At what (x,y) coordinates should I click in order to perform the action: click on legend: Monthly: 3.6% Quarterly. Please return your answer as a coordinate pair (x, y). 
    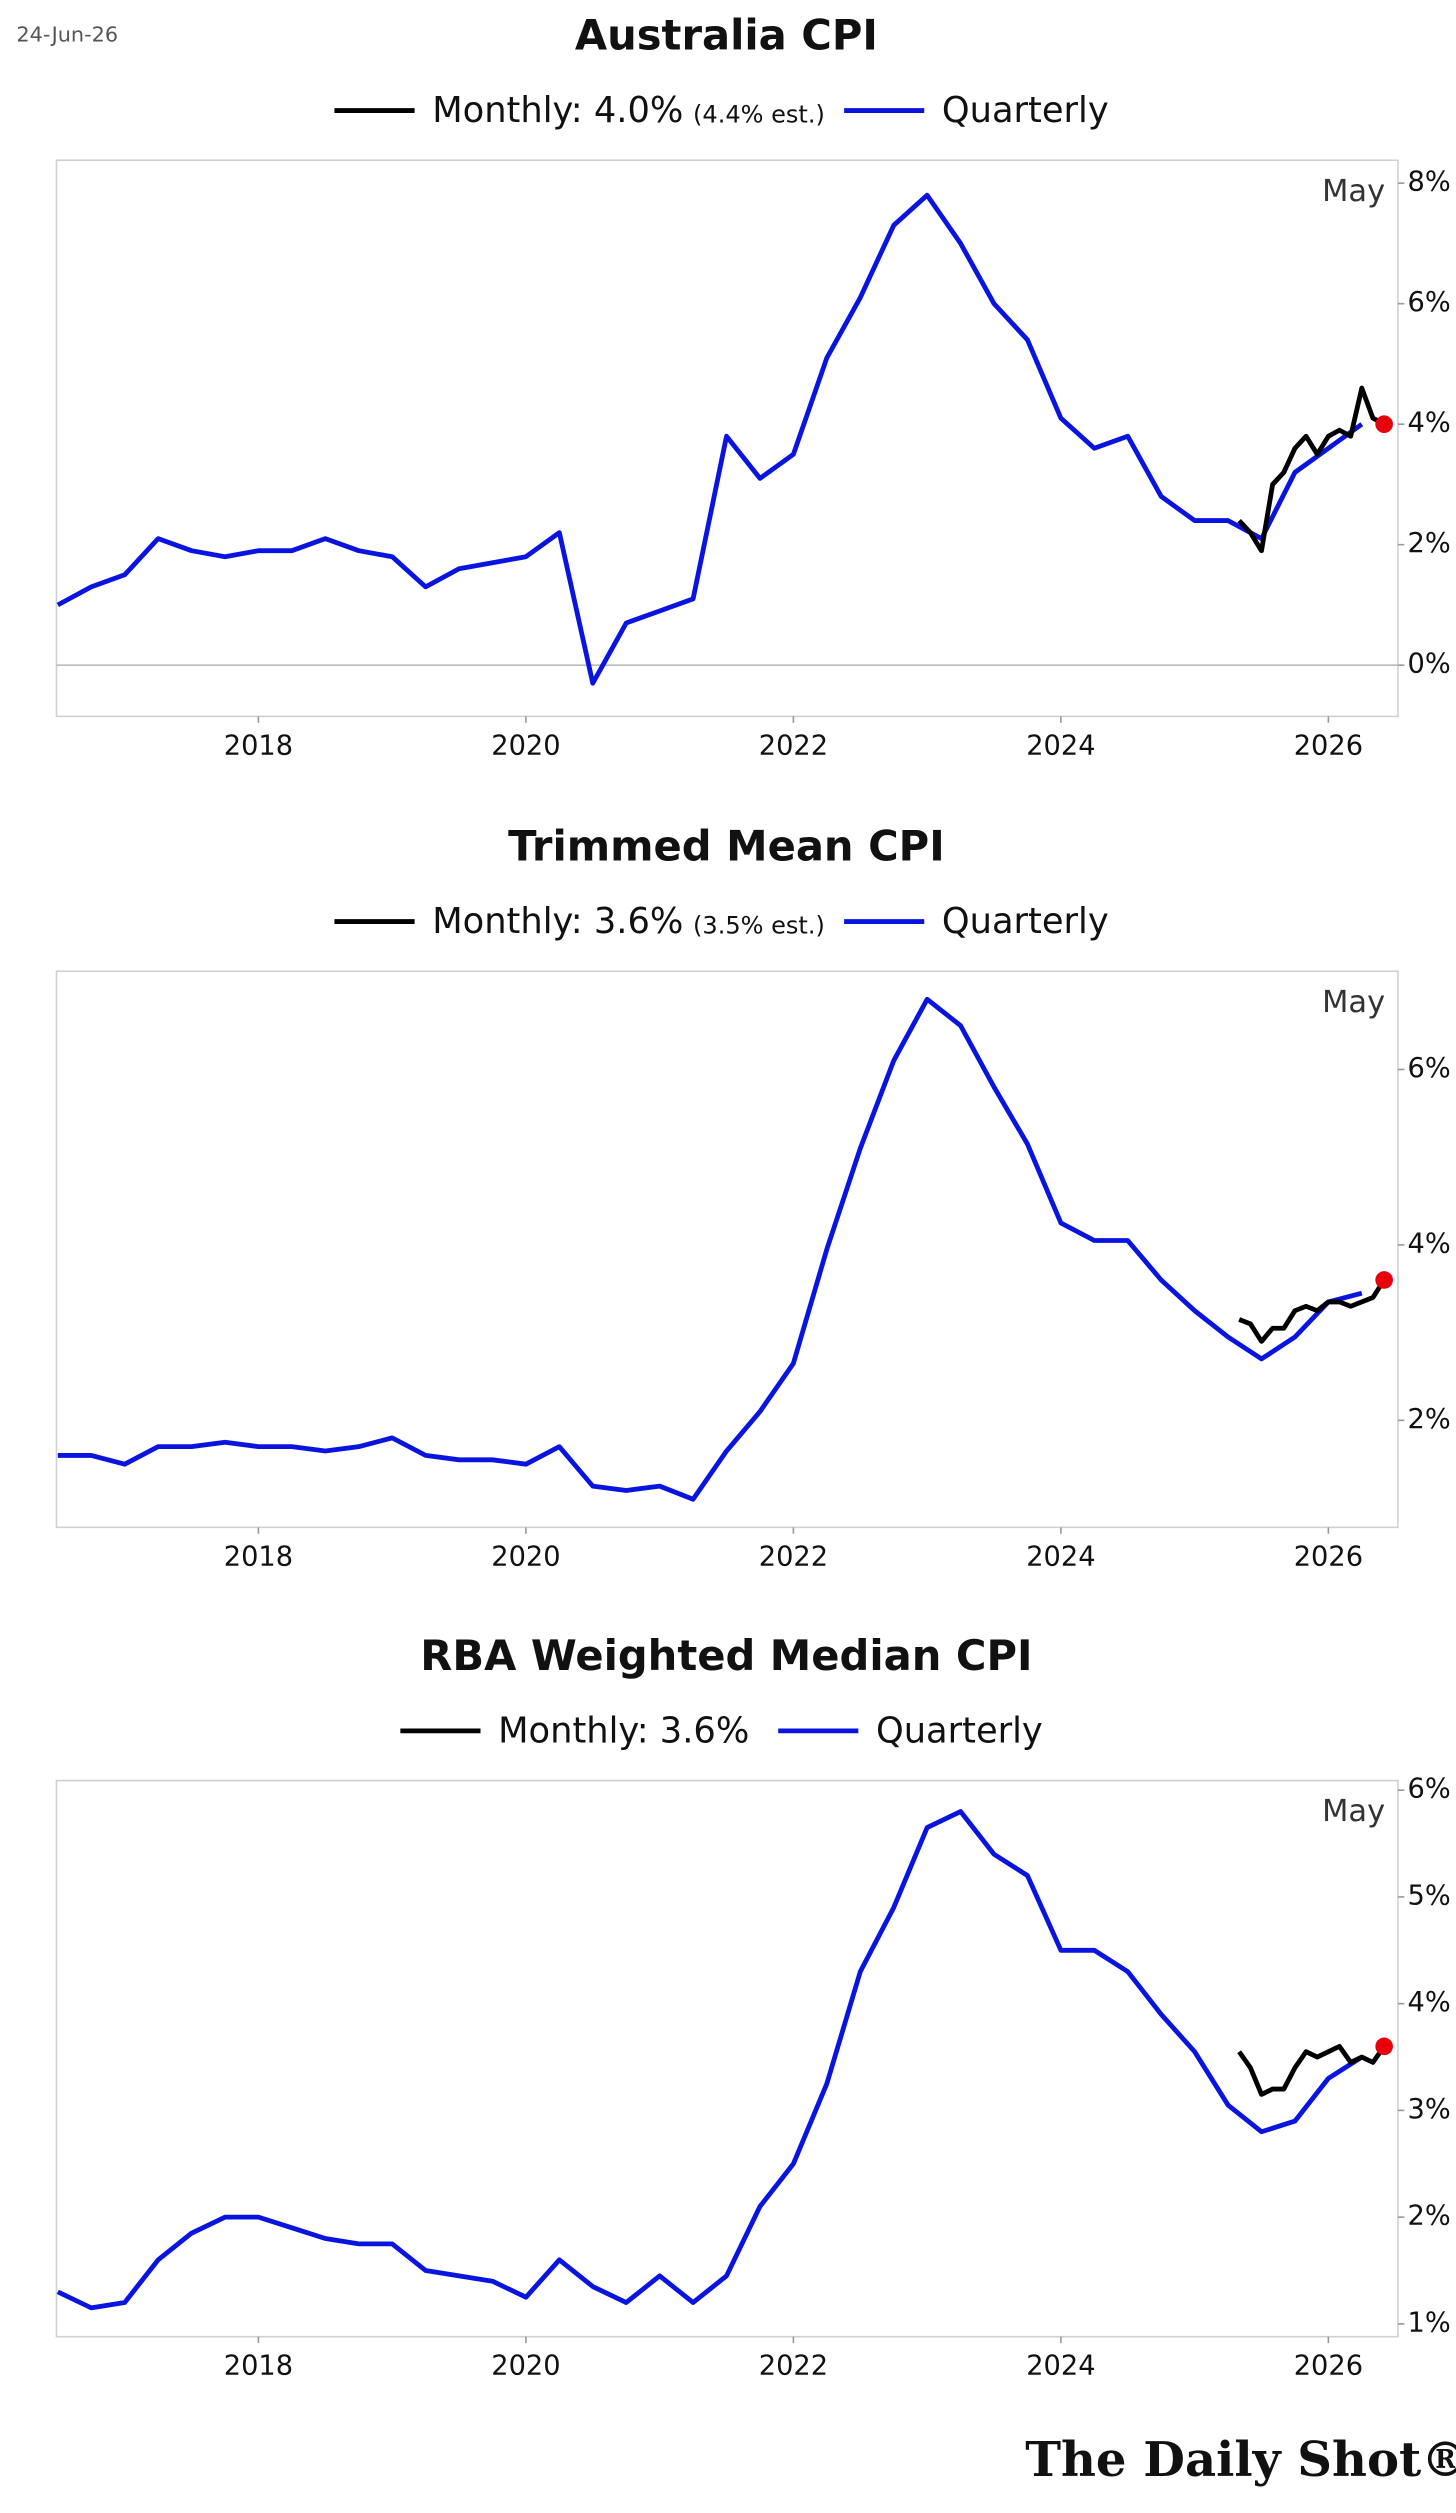
    Looking at the image, I should click on (721, 1730).